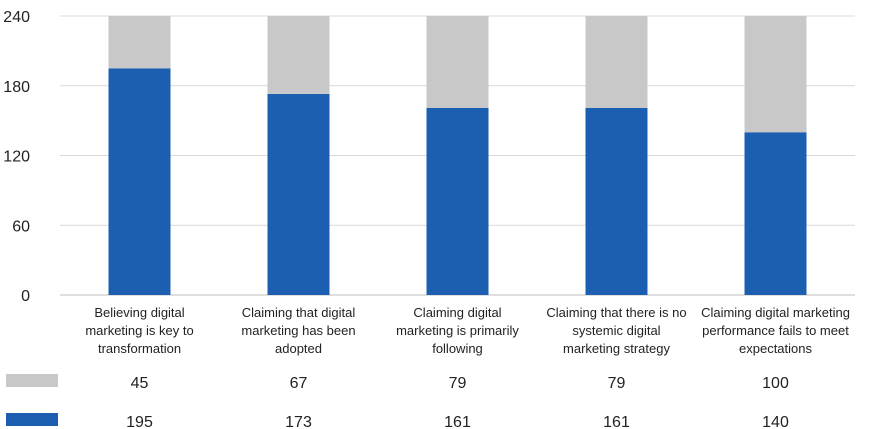 Image resolution: width=873 pixels, height=429 pixels. Describe the element at coordinates (616, 312) in the screenshot. I see `category-label: Claiming that there is no` at that location.